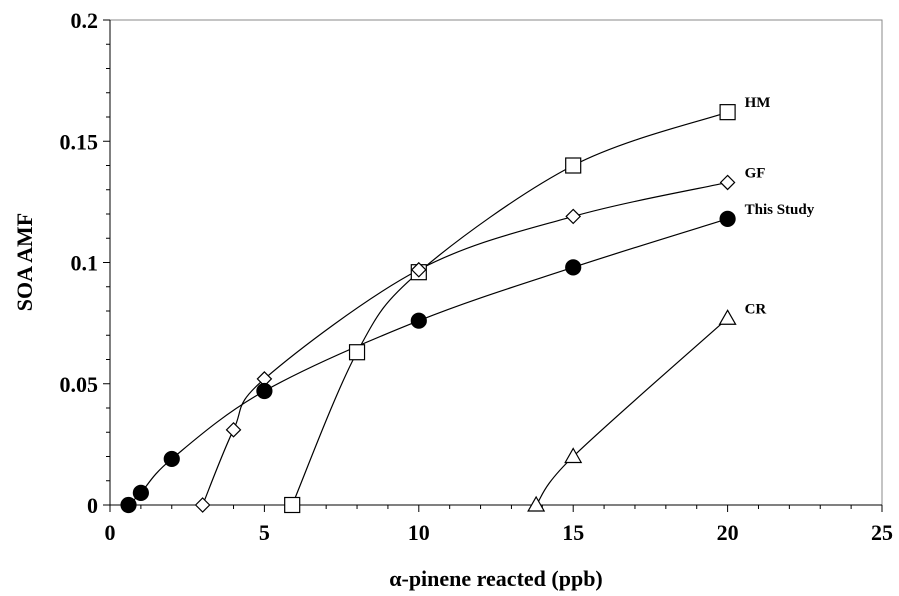  I want to click on x-tick-label: 0, so click(110, 532).